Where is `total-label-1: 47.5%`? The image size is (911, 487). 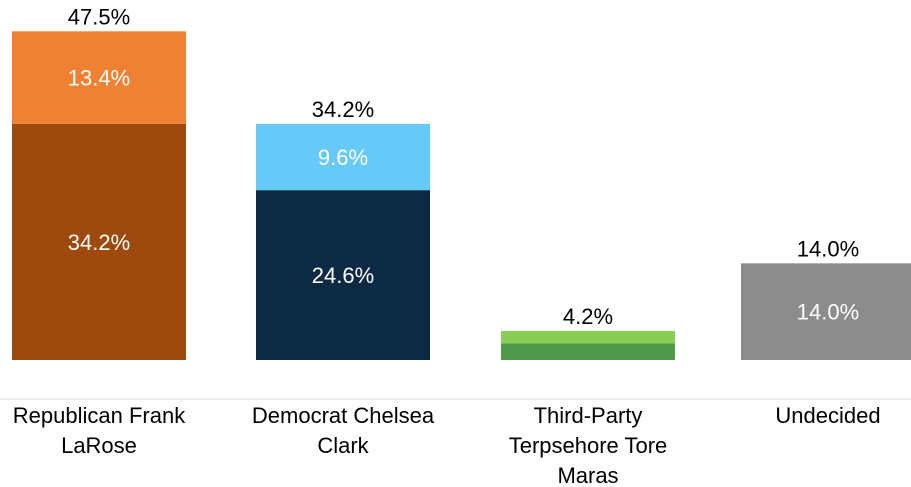 total-label-1: 47.5% is located at coordinates (99, 16).